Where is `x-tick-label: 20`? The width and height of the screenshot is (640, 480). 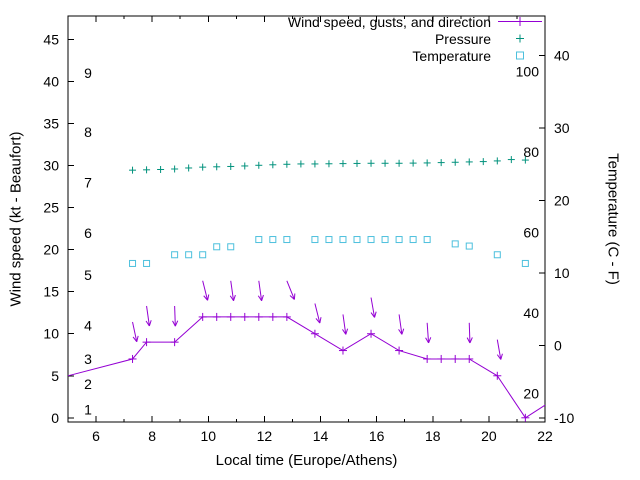 x-tick-label: 20 is located at coordinates (489, 436).